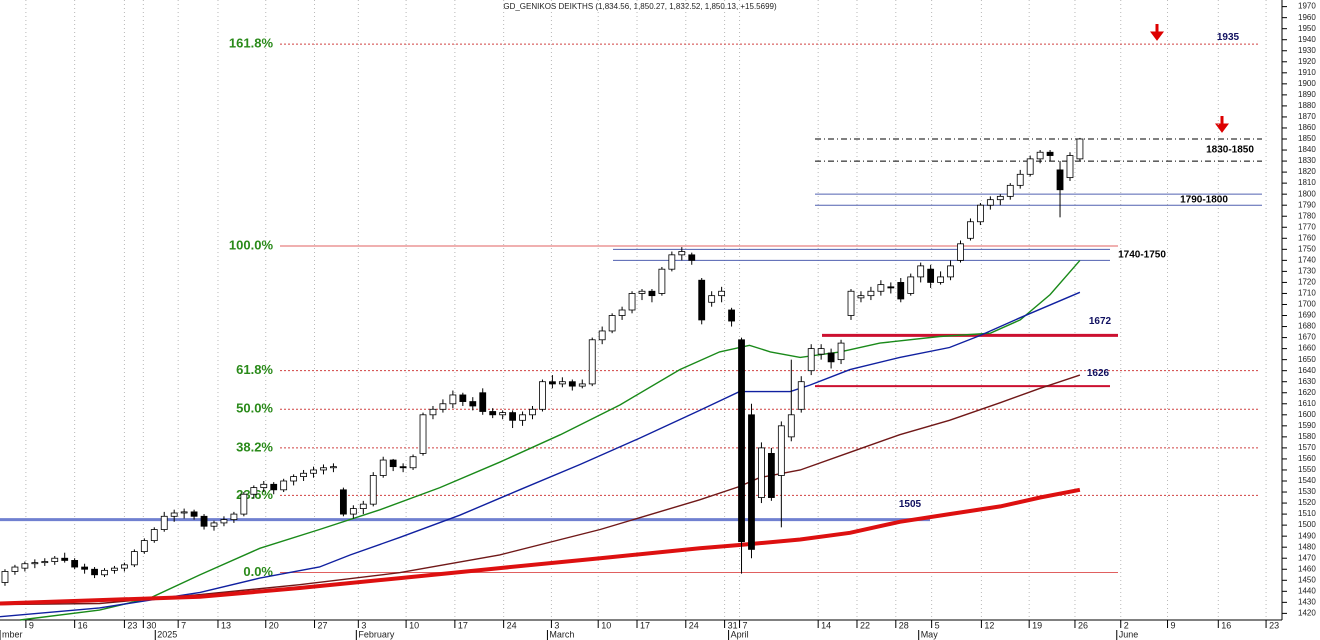 Image resolution: width=1320 pixels, height=640 pixels. Describe the element at coordinates (1307, 502) in the screenshot. I see `y-tick-label: 1520` at that location.